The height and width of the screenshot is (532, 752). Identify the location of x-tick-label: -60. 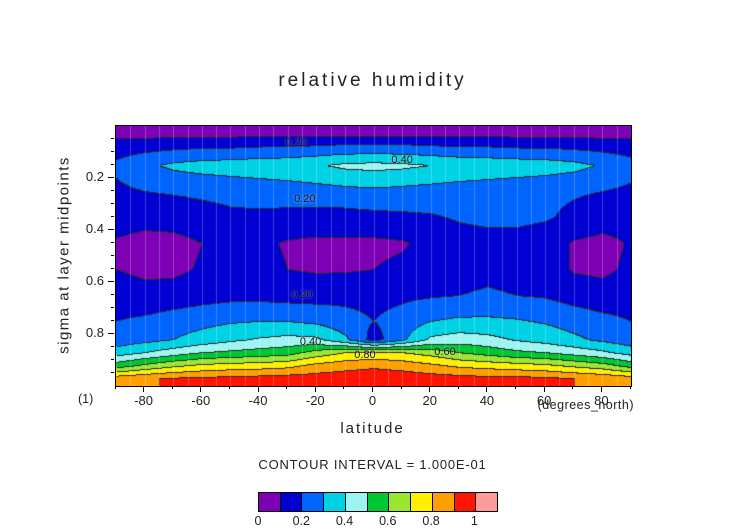
(201, 400).